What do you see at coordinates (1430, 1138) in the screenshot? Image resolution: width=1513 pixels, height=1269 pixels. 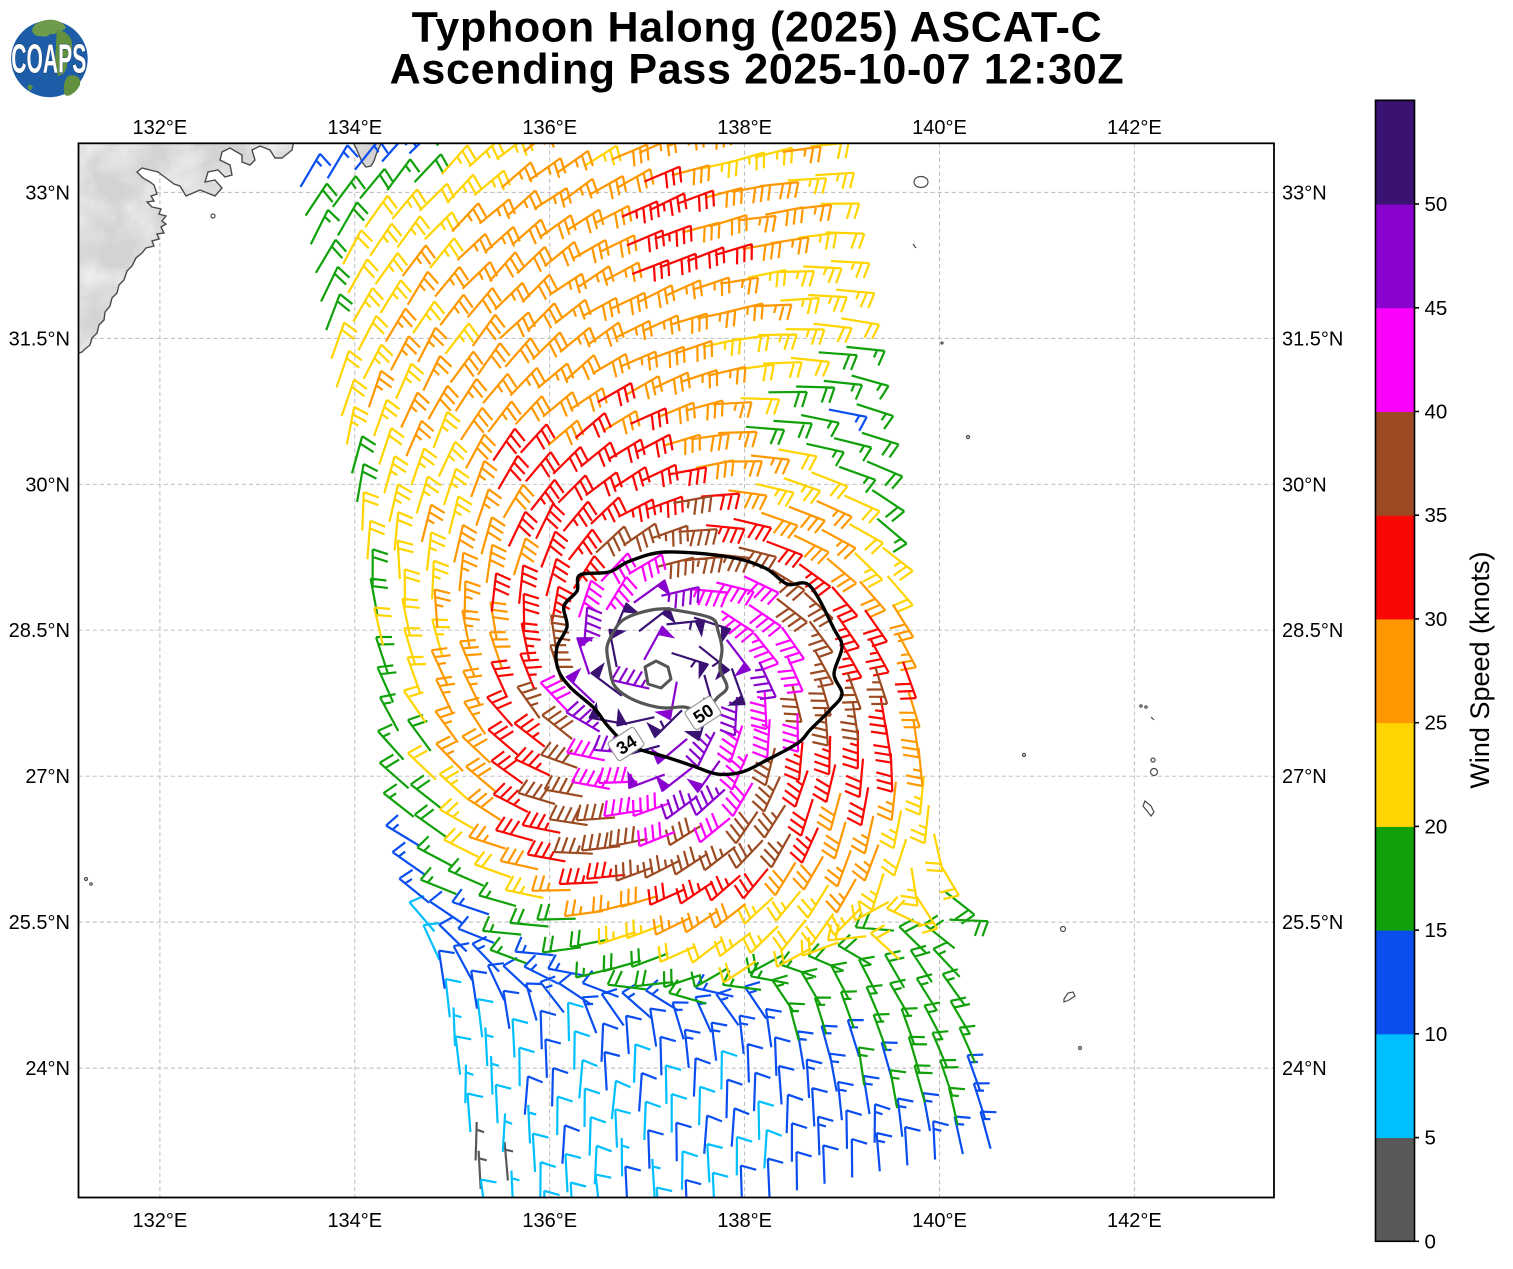 I see `svg-text: 5` at bounding box center [1430, 1138].